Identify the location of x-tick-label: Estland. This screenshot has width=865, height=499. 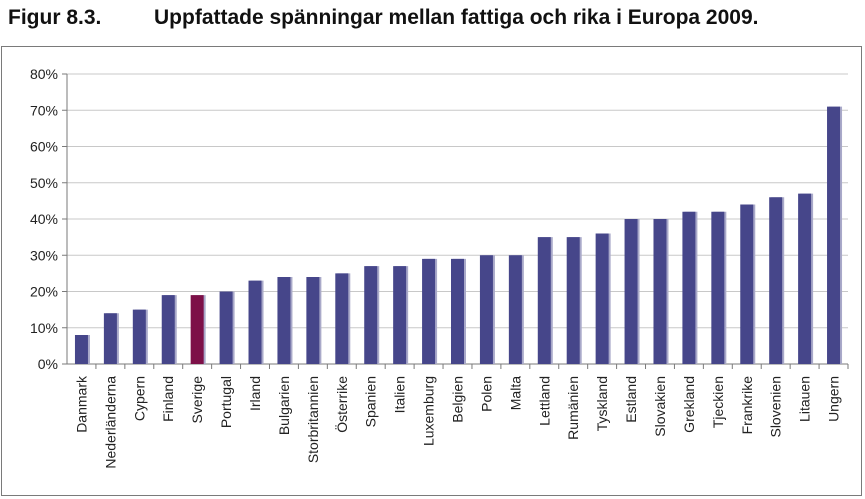
(631, 399).